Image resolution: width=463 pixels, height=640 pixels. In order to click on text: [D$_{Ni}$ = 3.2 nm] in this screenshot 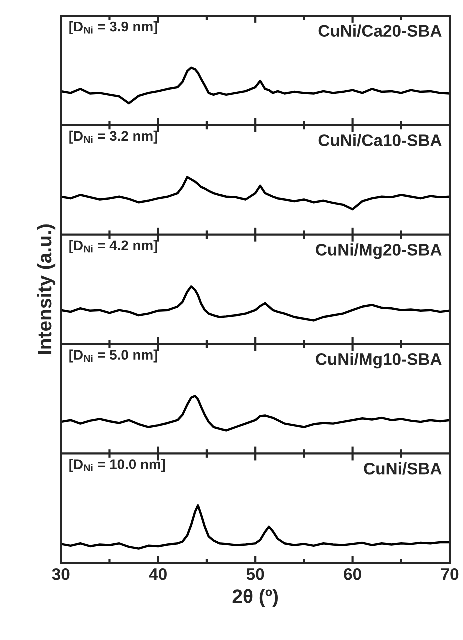, I will do `click(114, 137)`.